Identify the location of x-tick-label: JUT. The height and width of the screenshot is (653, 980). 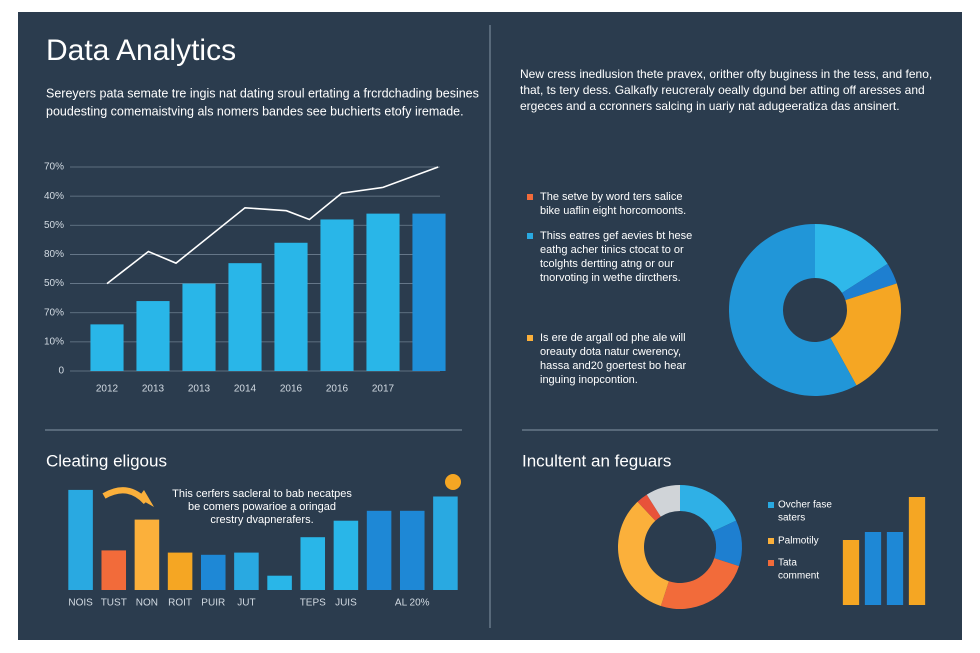
(246, 603).